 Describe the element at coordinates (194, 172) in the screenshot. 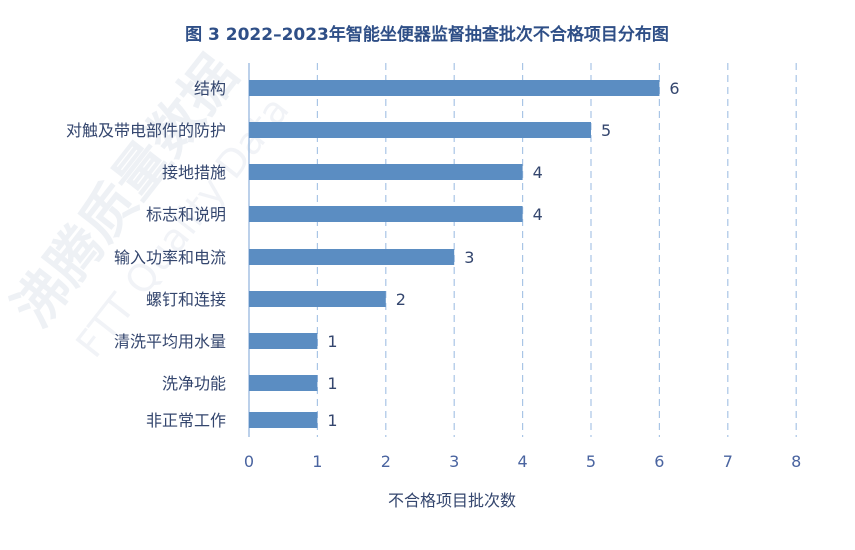

I see `category-label: 接地措施` at that location.